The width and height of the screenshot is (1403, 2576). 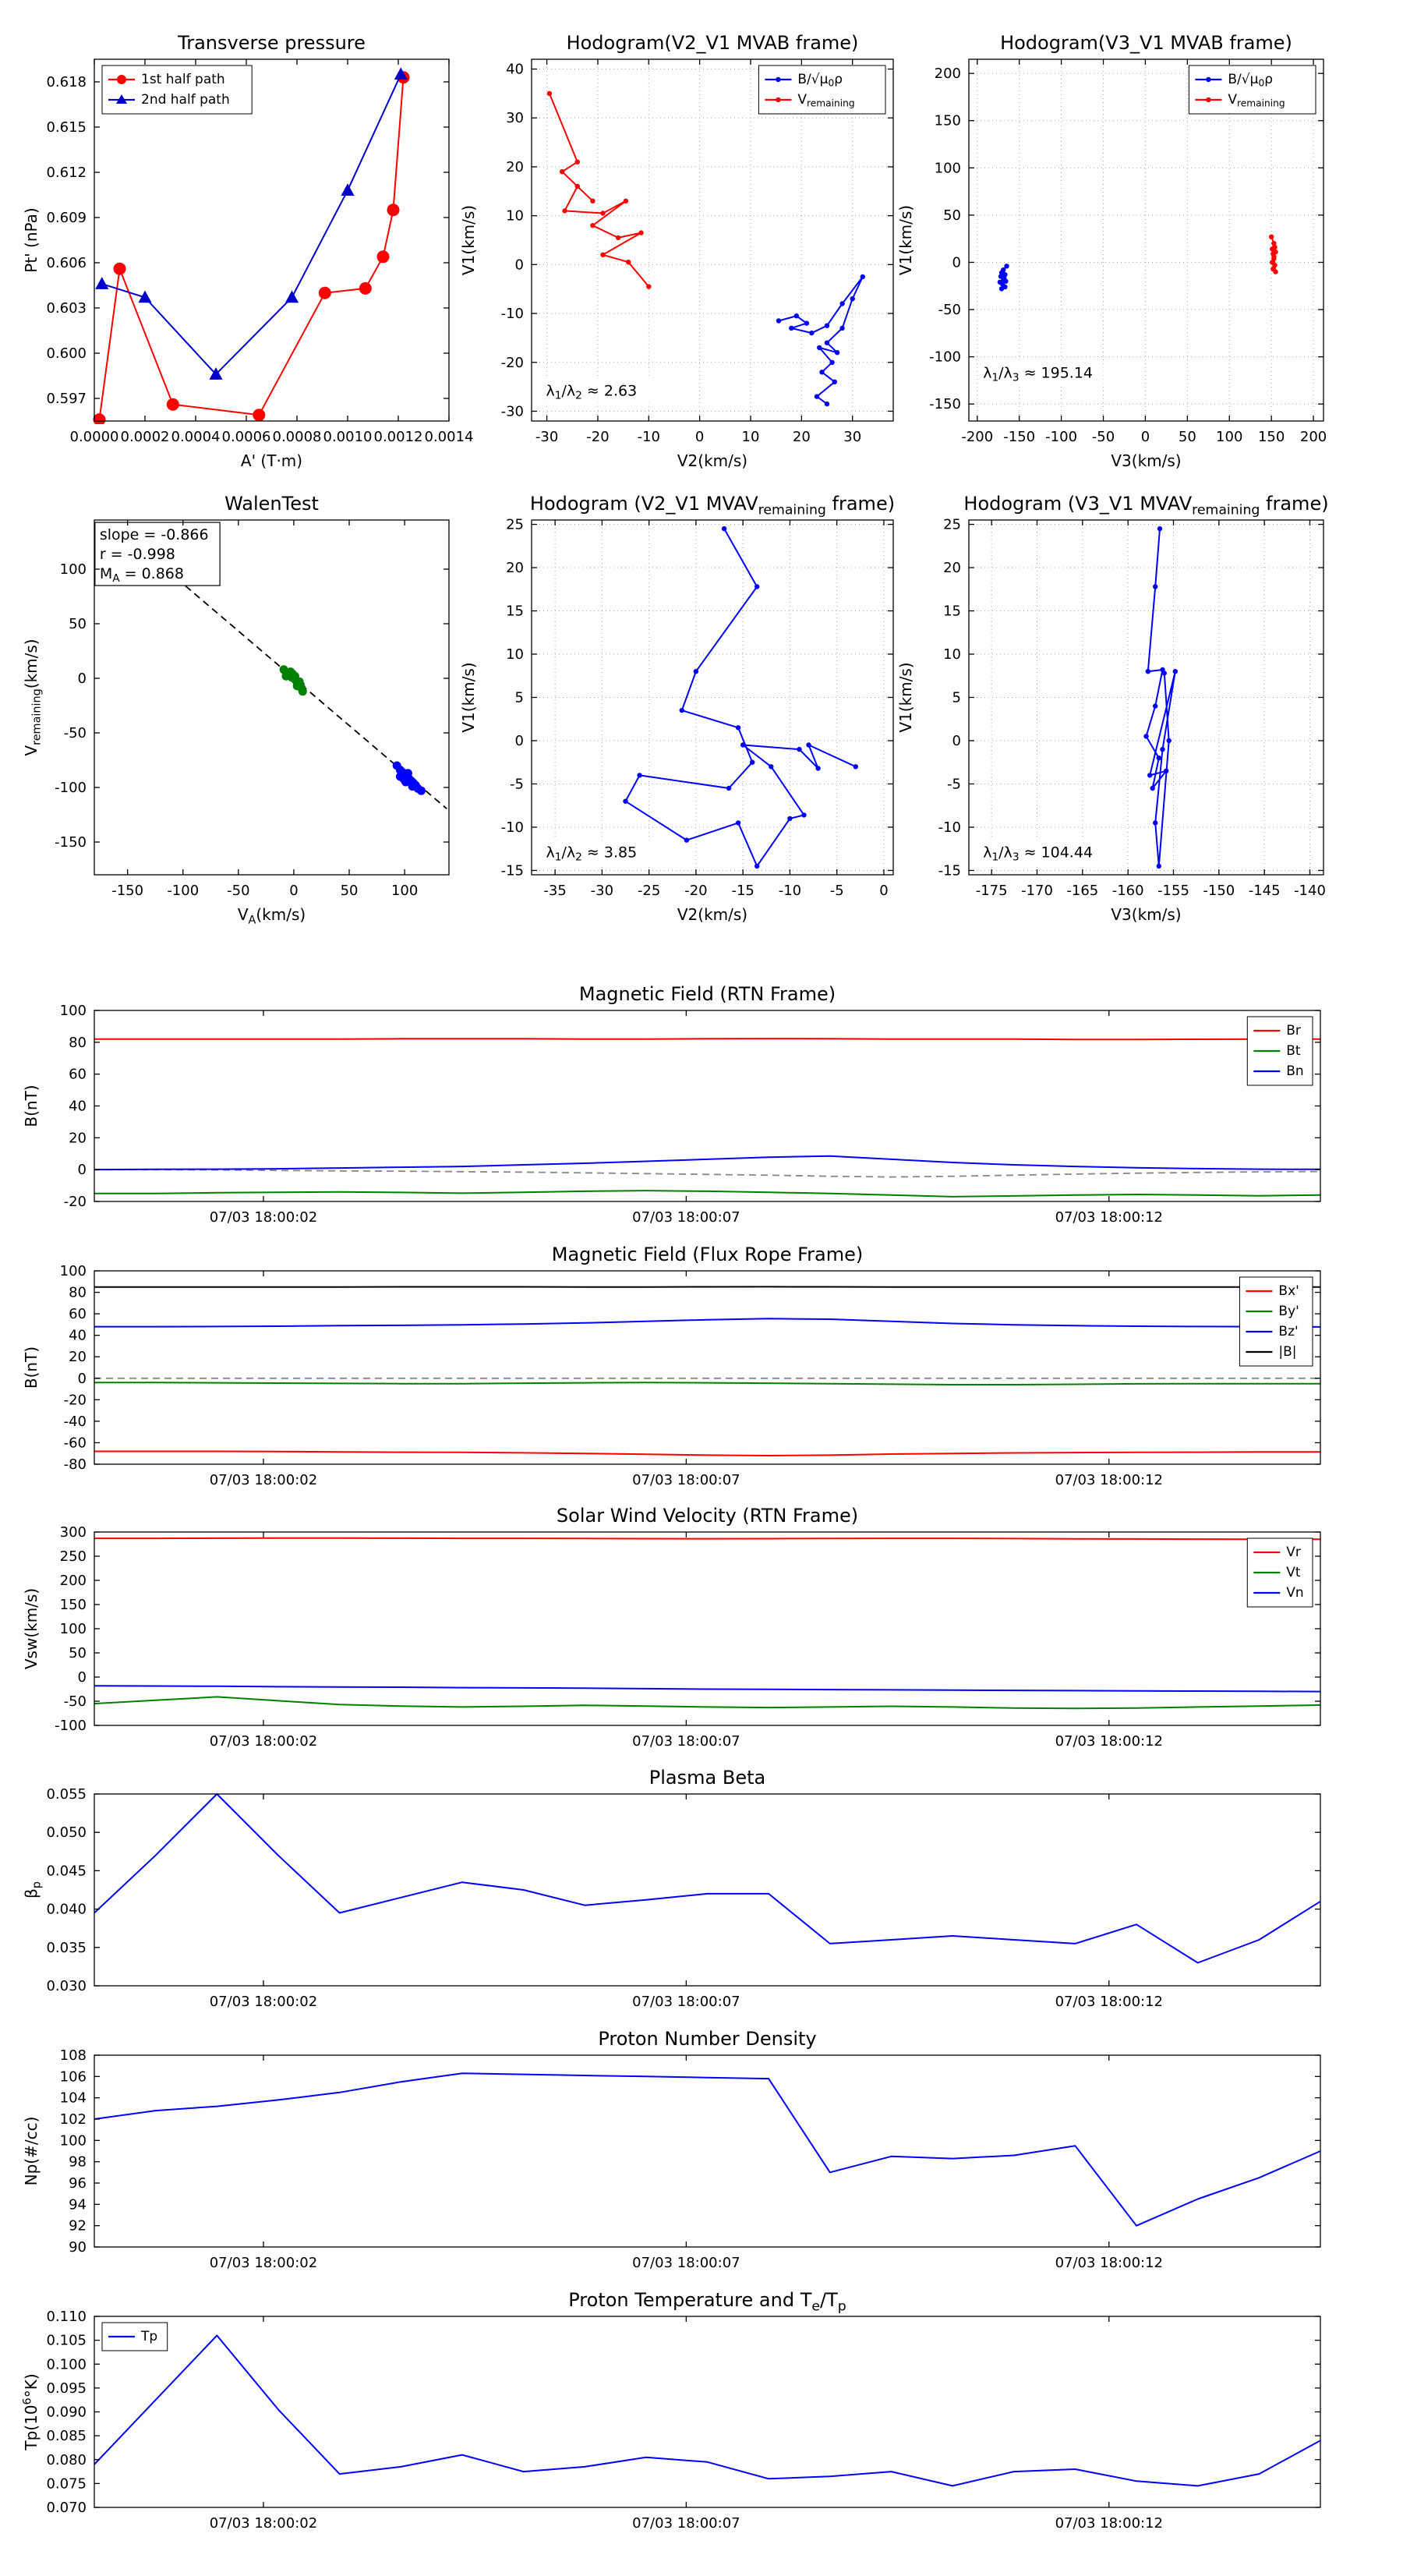 What do you see at coordinates (348, 437) in the screenshot?
I see `svg-text: 0.0010` at bounding box center [348, 437].